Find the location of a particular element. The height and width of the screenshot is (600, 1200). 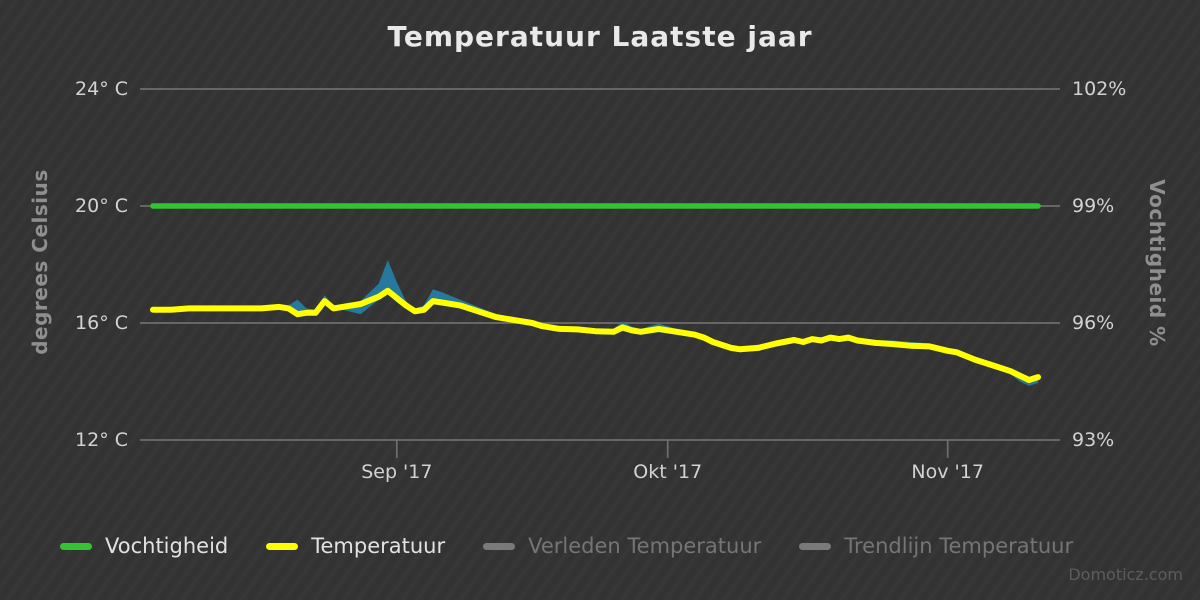

legend-item-temperatuur: Temperatuur is located at coordinates (355, 546).